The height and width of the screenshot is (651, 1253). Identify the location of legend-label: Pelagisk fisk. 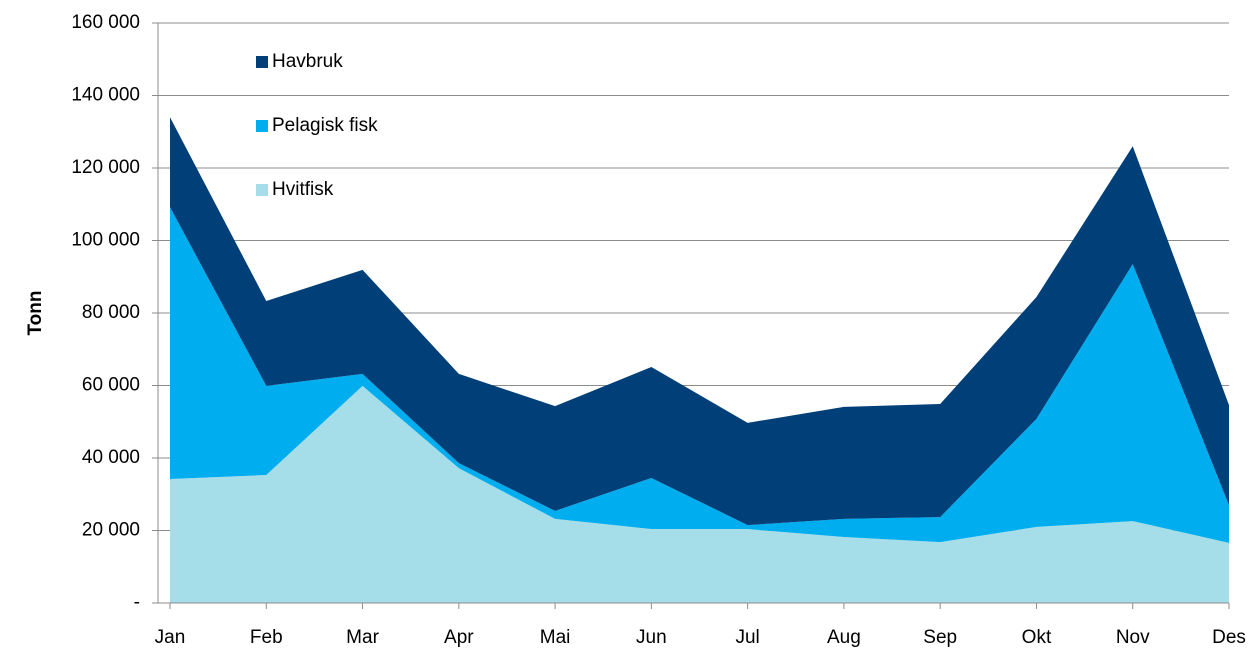
(325, 125).